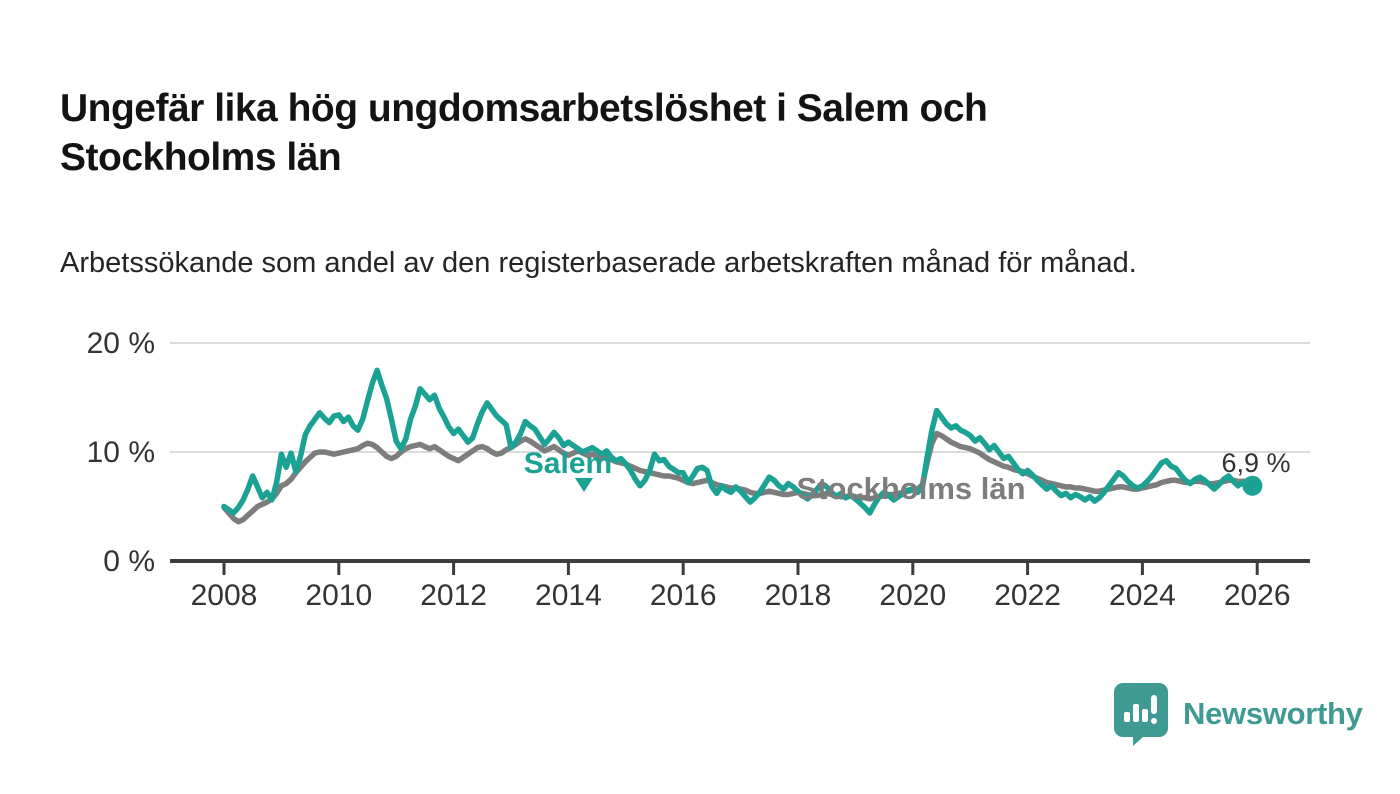  What do you see at coordinates (1257, 595) in the screenshot?
I see `x-tick-label-2026: 2026` at bounding box center [1257, 595].